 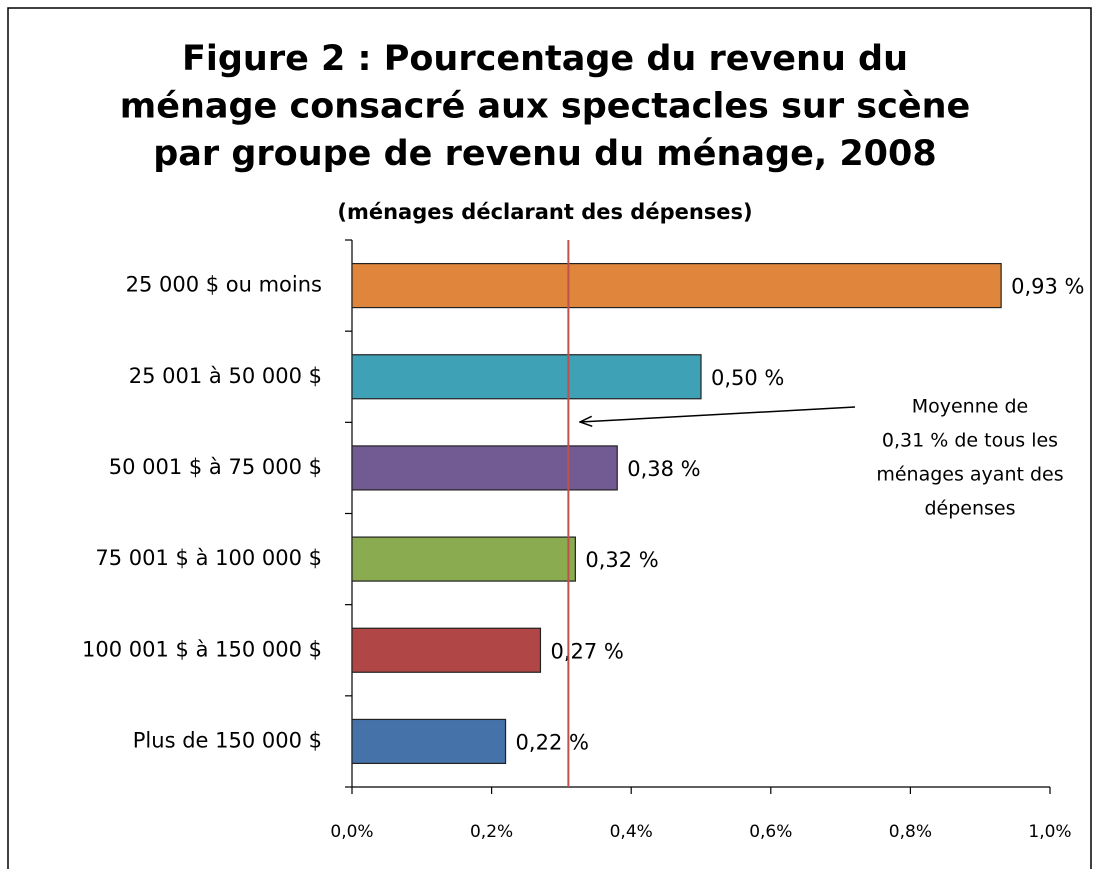 I want to click on annotation: 0,31 % de tous les, so click(x=970, y=441).